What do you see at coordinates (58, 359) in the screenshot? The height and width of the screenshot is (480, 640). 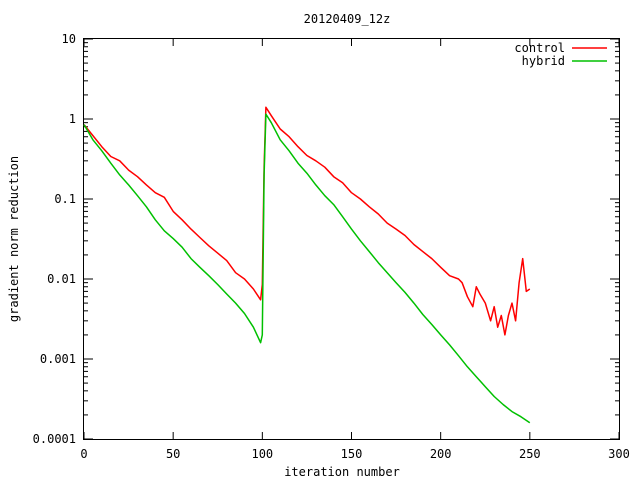 I see `y-tick-label: 0.001` at bounding box center [58, 359].